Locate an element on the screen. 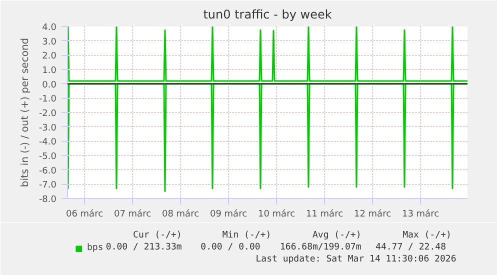  text: 0.00 / 213.33m is located at coordinates (144, 247).